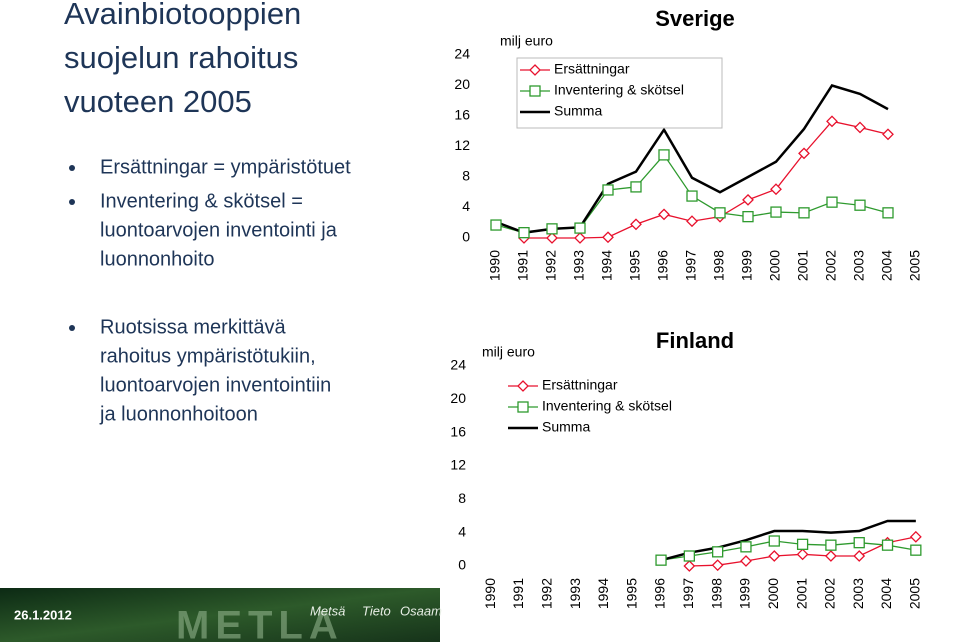  I want to click on footer-date: 26.1.2012, so click(43, 614).